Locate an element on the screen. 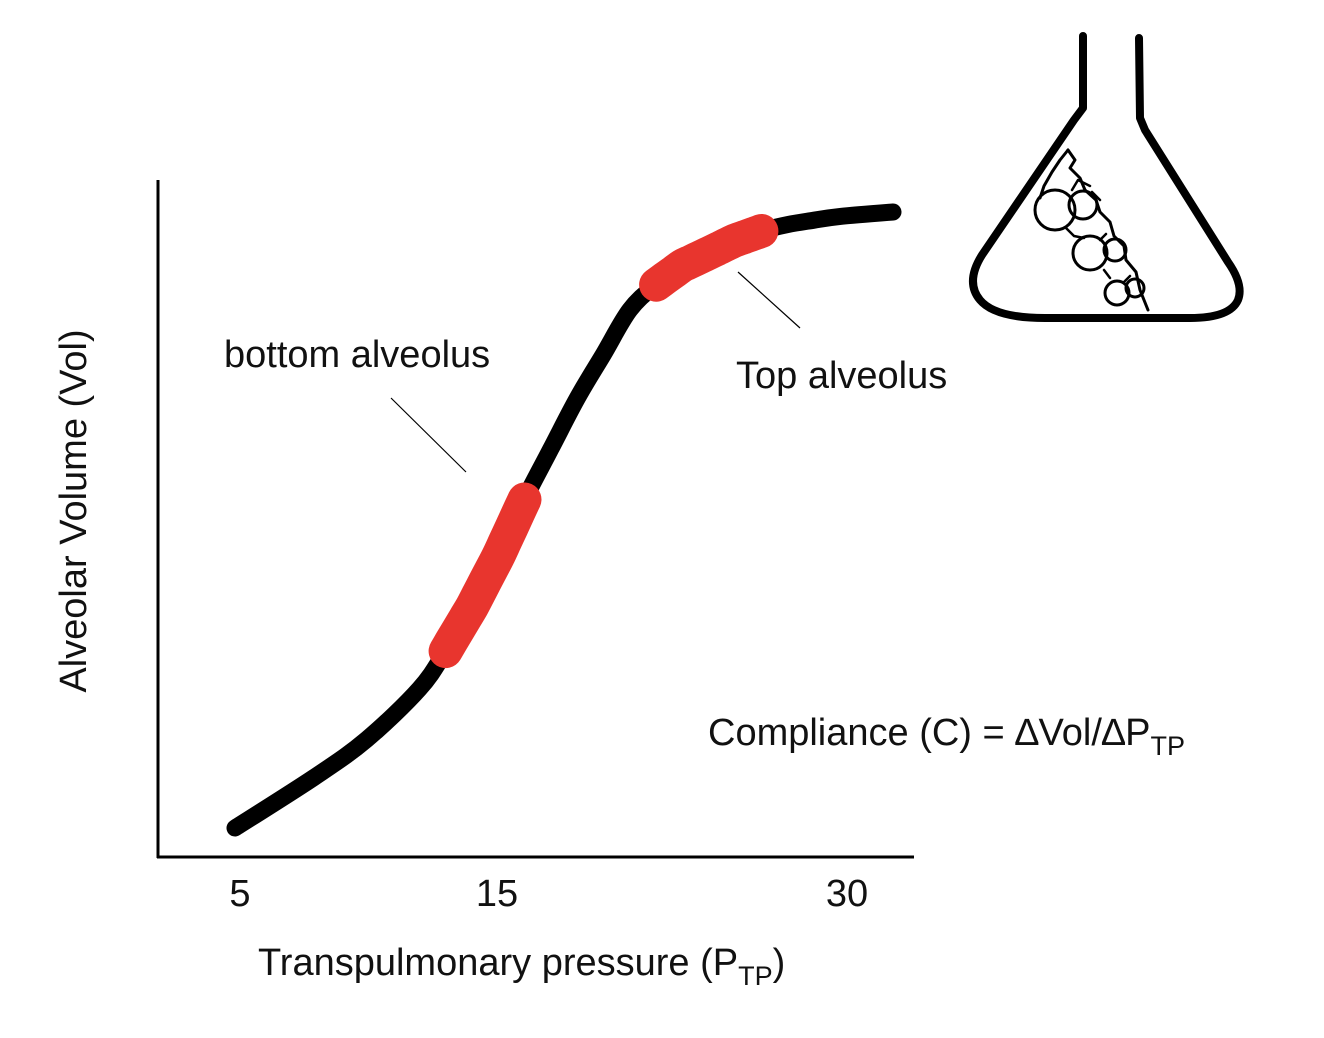 The height and width of the screenshot is (1038, 1324). x-tick-label-30: 30 is located at coordinates (847, 894).